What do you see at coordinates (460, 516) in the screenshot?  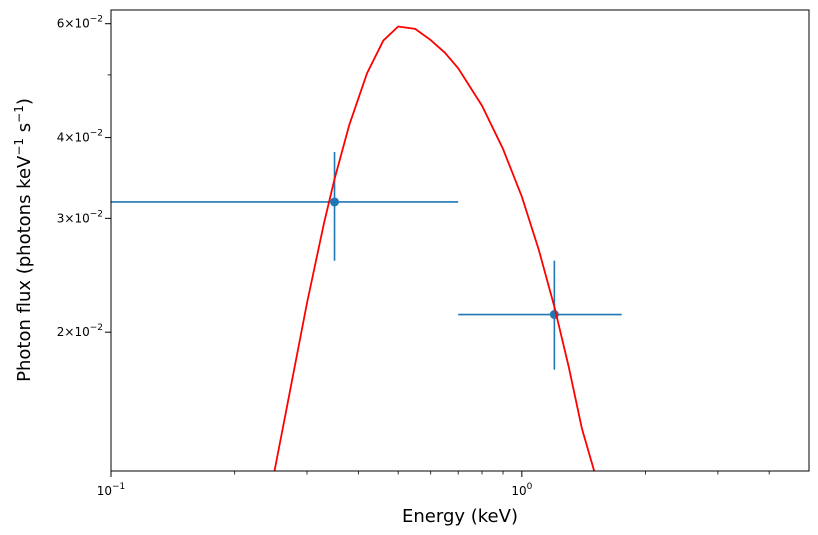 I see `x-axis-label: Energy (keV)` at bounding box center [460, 516].